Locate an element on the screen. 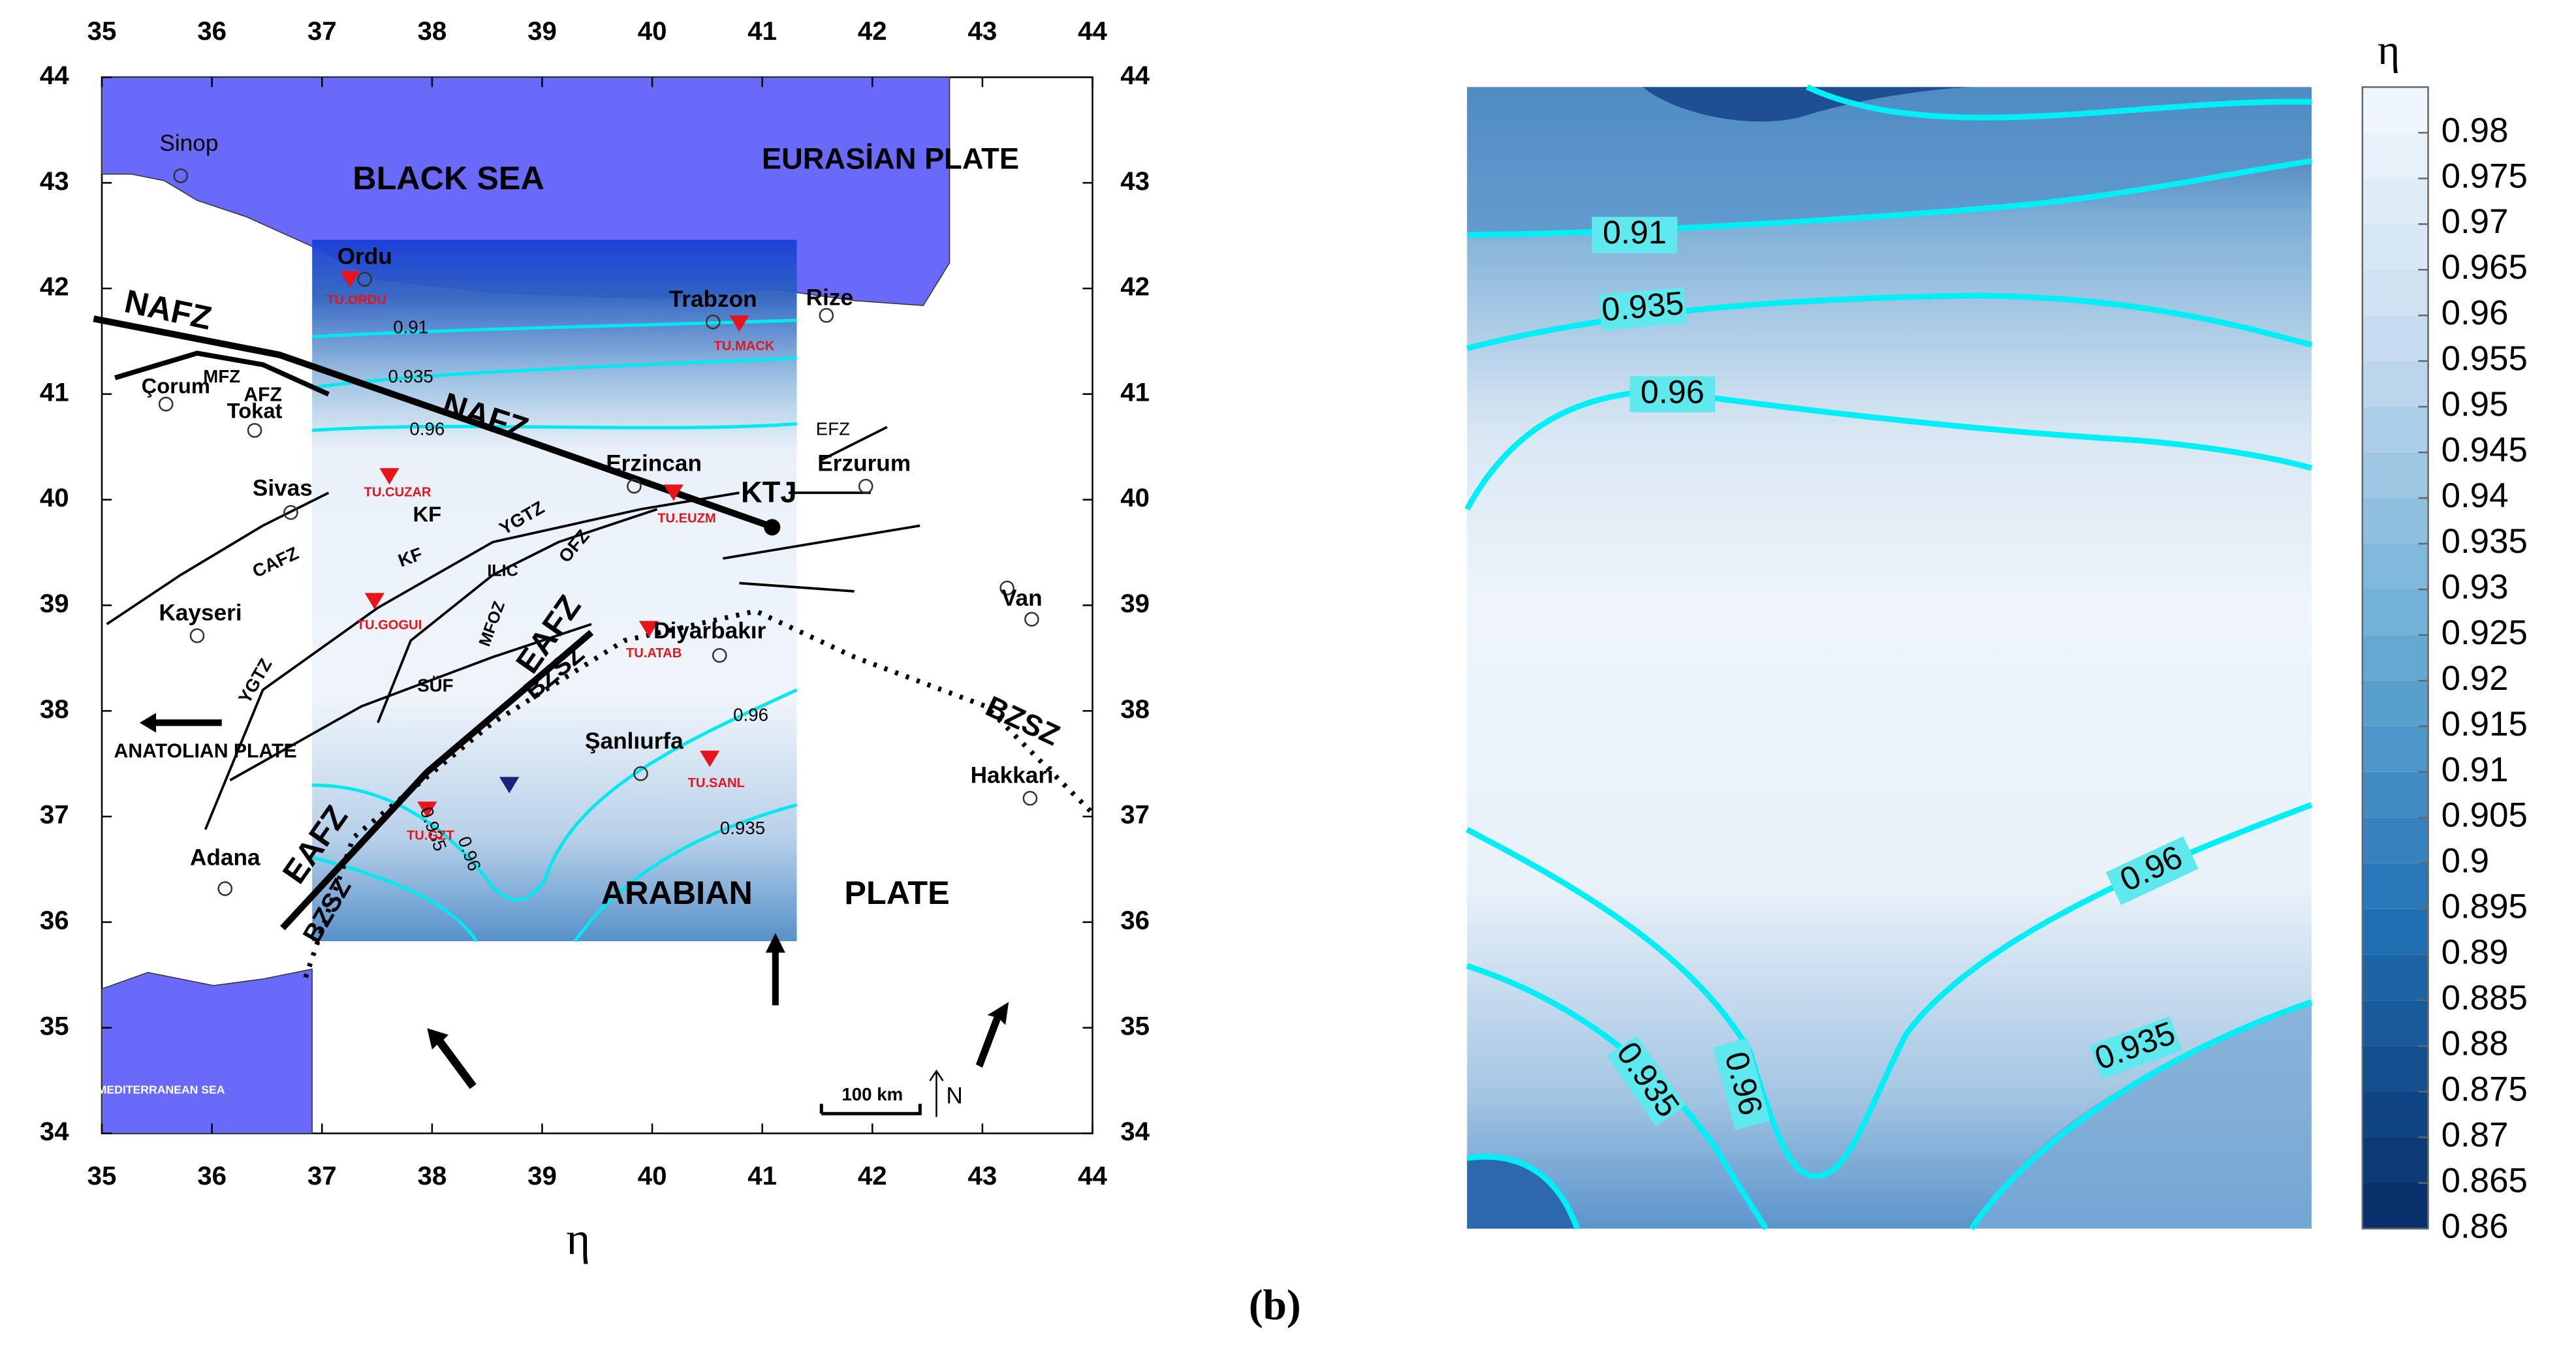 This screenshot has width=2576, height=1353. map-label: ANATOLIAN PLATE is located at coordinates (205, 752).